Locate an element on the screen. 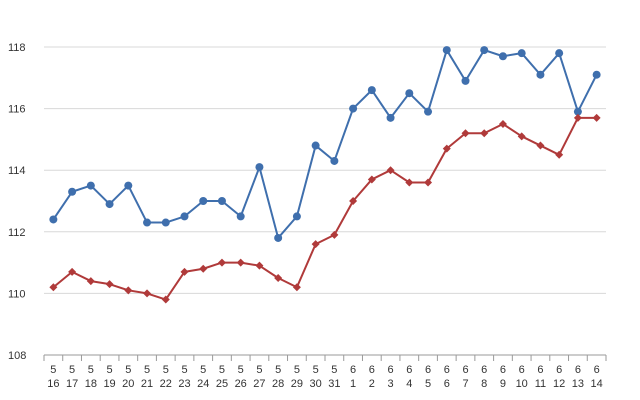 The image size is (640, 400). x-tick-label-day: 17 is located at coordinates (72, 384).